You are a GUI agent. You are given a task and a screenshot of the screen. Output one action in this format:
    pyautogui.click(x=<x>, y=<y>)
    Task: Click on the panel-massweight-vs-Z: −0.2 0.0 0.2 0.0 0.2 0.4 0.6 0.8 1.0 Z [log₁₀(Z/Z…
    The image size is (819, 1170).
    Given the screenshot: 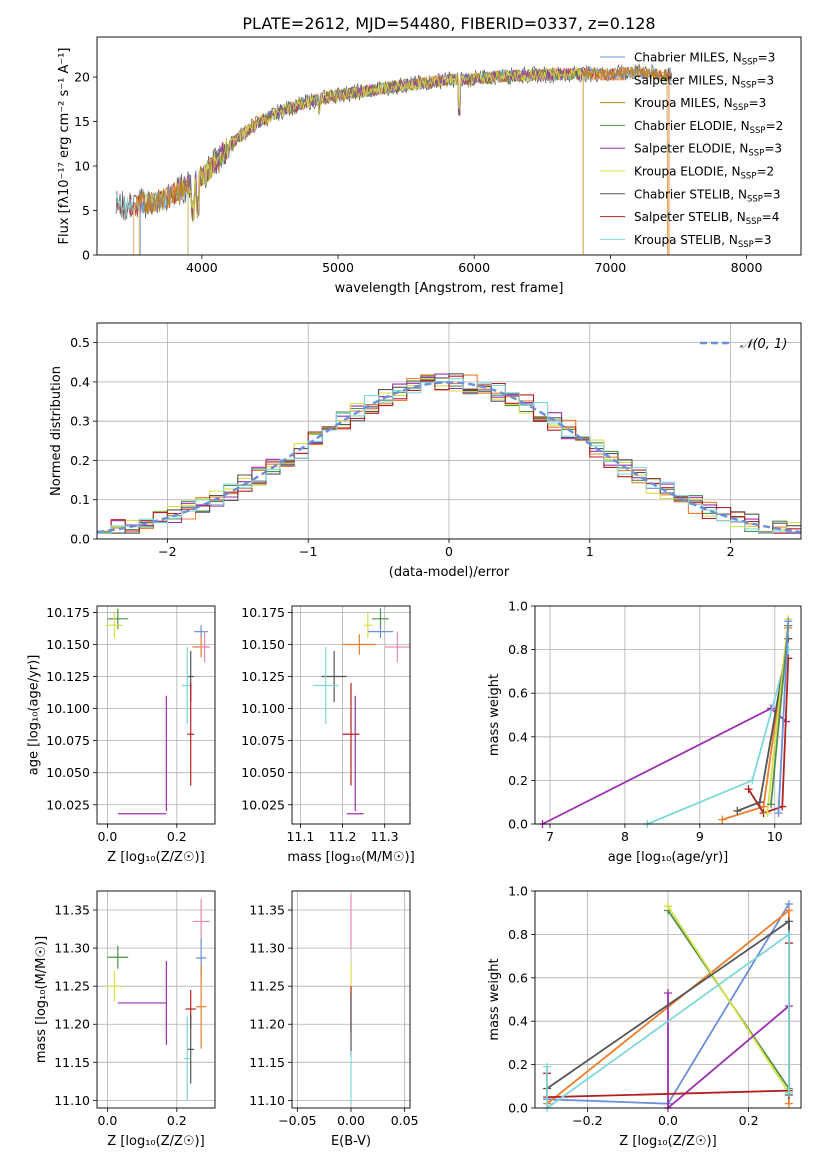 What is the action you would take?
    pyautogui.click(x=644, y=1016)
    